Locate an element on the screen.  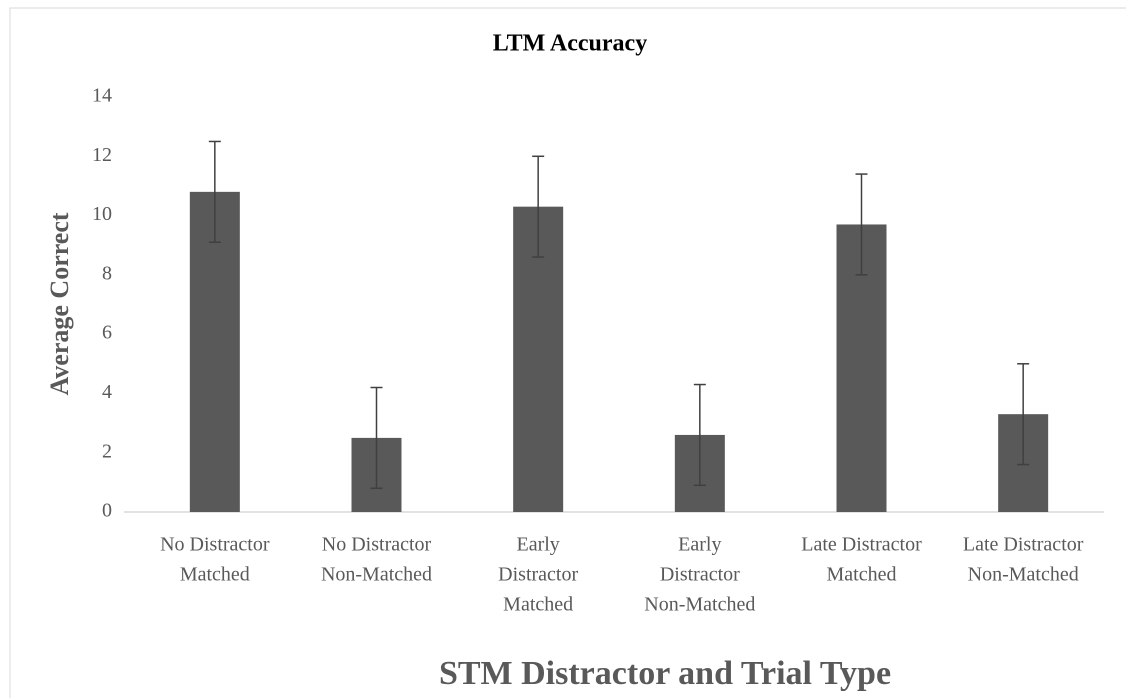
y-tick-label: 6 is located at coordinates (107, 333).